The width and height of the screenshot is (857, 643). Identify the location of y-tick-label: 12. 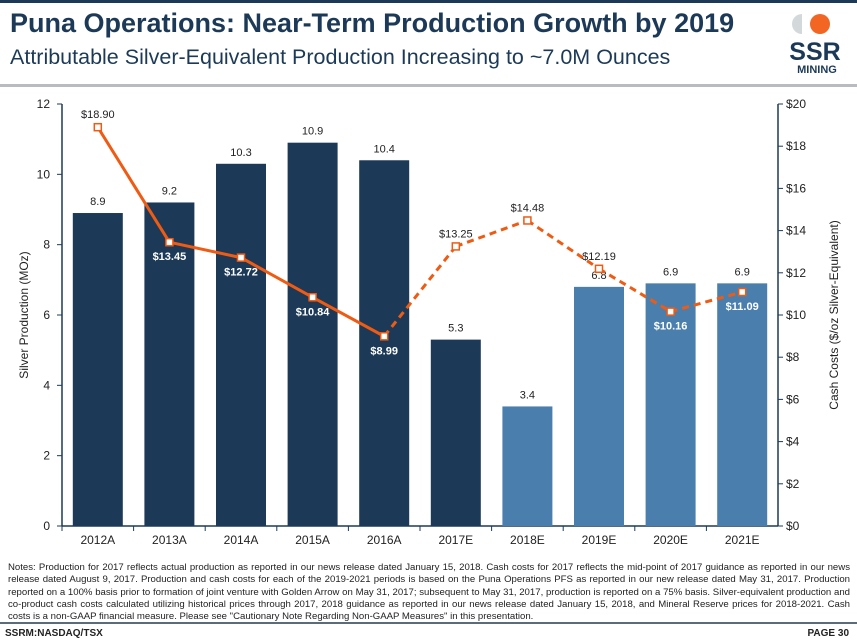
(44, 104).